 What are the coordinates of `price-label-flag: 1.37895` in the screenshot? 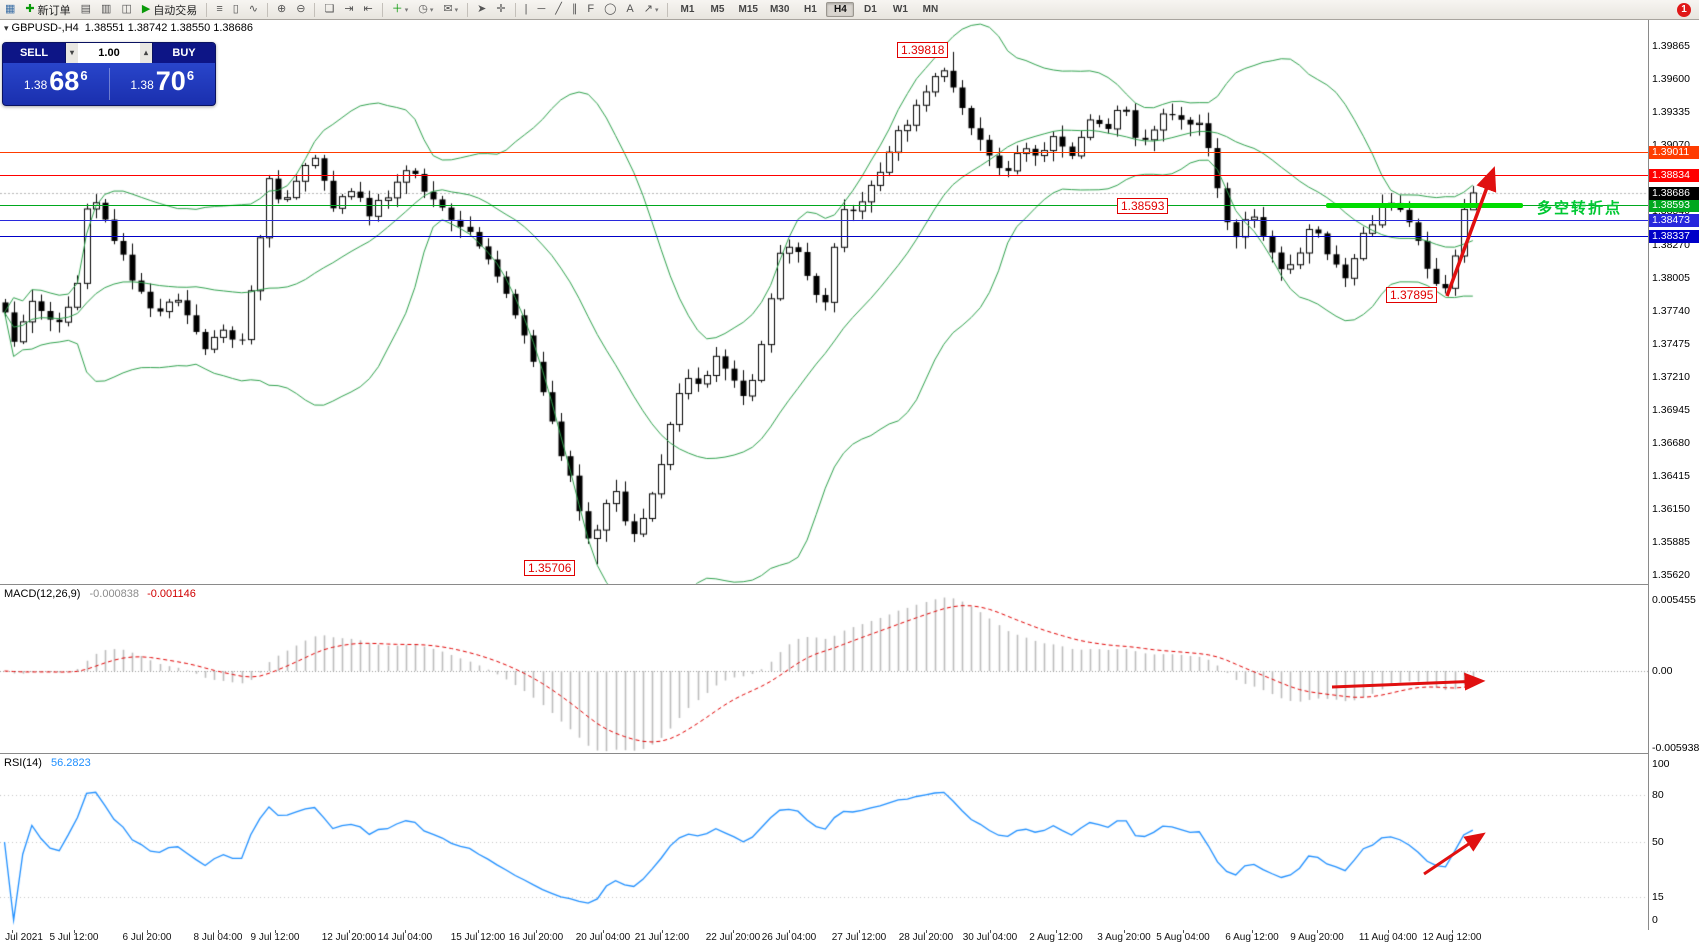 It's located at (1412, 295).